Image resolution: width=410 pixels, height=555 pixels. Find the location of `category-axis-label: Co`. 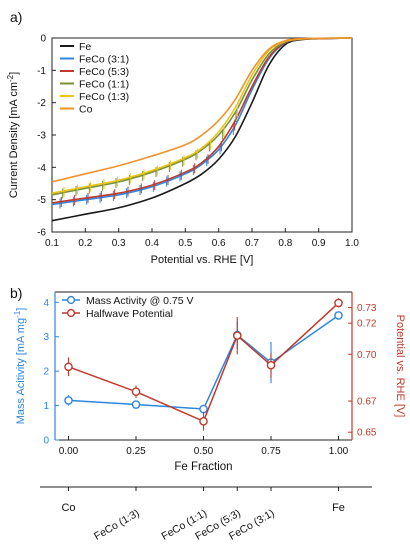

category-axis-label: Co is located at coordinates (68, 508).